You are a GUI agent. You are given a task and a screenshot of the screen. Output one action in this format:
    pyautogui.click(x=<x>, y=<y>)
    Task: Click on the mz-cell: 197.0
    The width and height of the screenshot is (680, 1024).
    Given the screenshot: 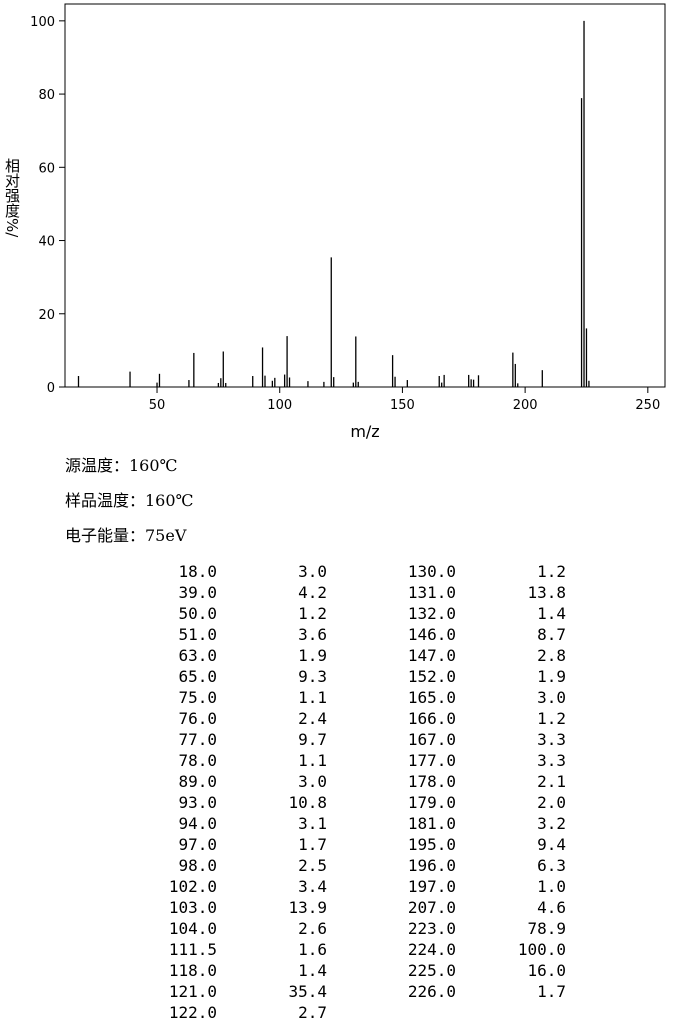 What is the action you would take?
    pyautogui.click(x=432, y=886)
    